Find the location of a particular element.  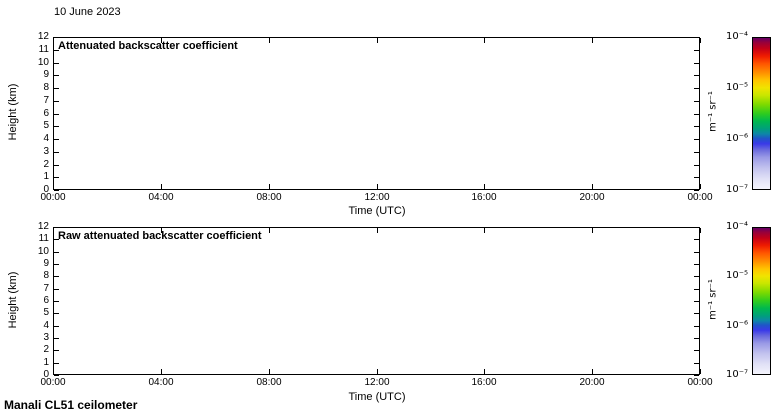

y-tick-label: 8 is located at coordinates (46, 87).